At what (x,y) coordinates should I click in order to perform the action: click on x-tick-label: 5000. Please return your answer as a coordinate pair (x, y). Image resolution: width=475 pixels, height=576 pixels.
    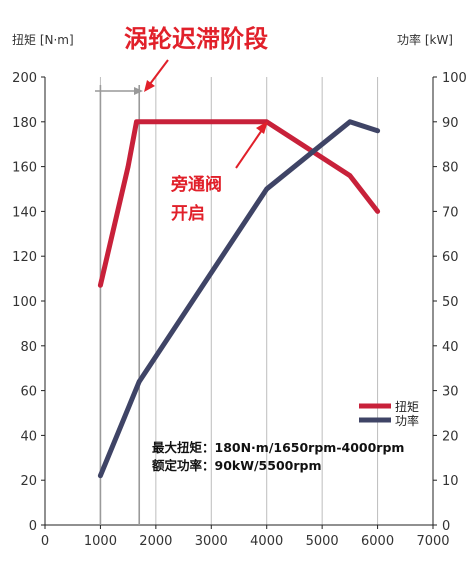
    Looking at the image, I should click on (322, 541).